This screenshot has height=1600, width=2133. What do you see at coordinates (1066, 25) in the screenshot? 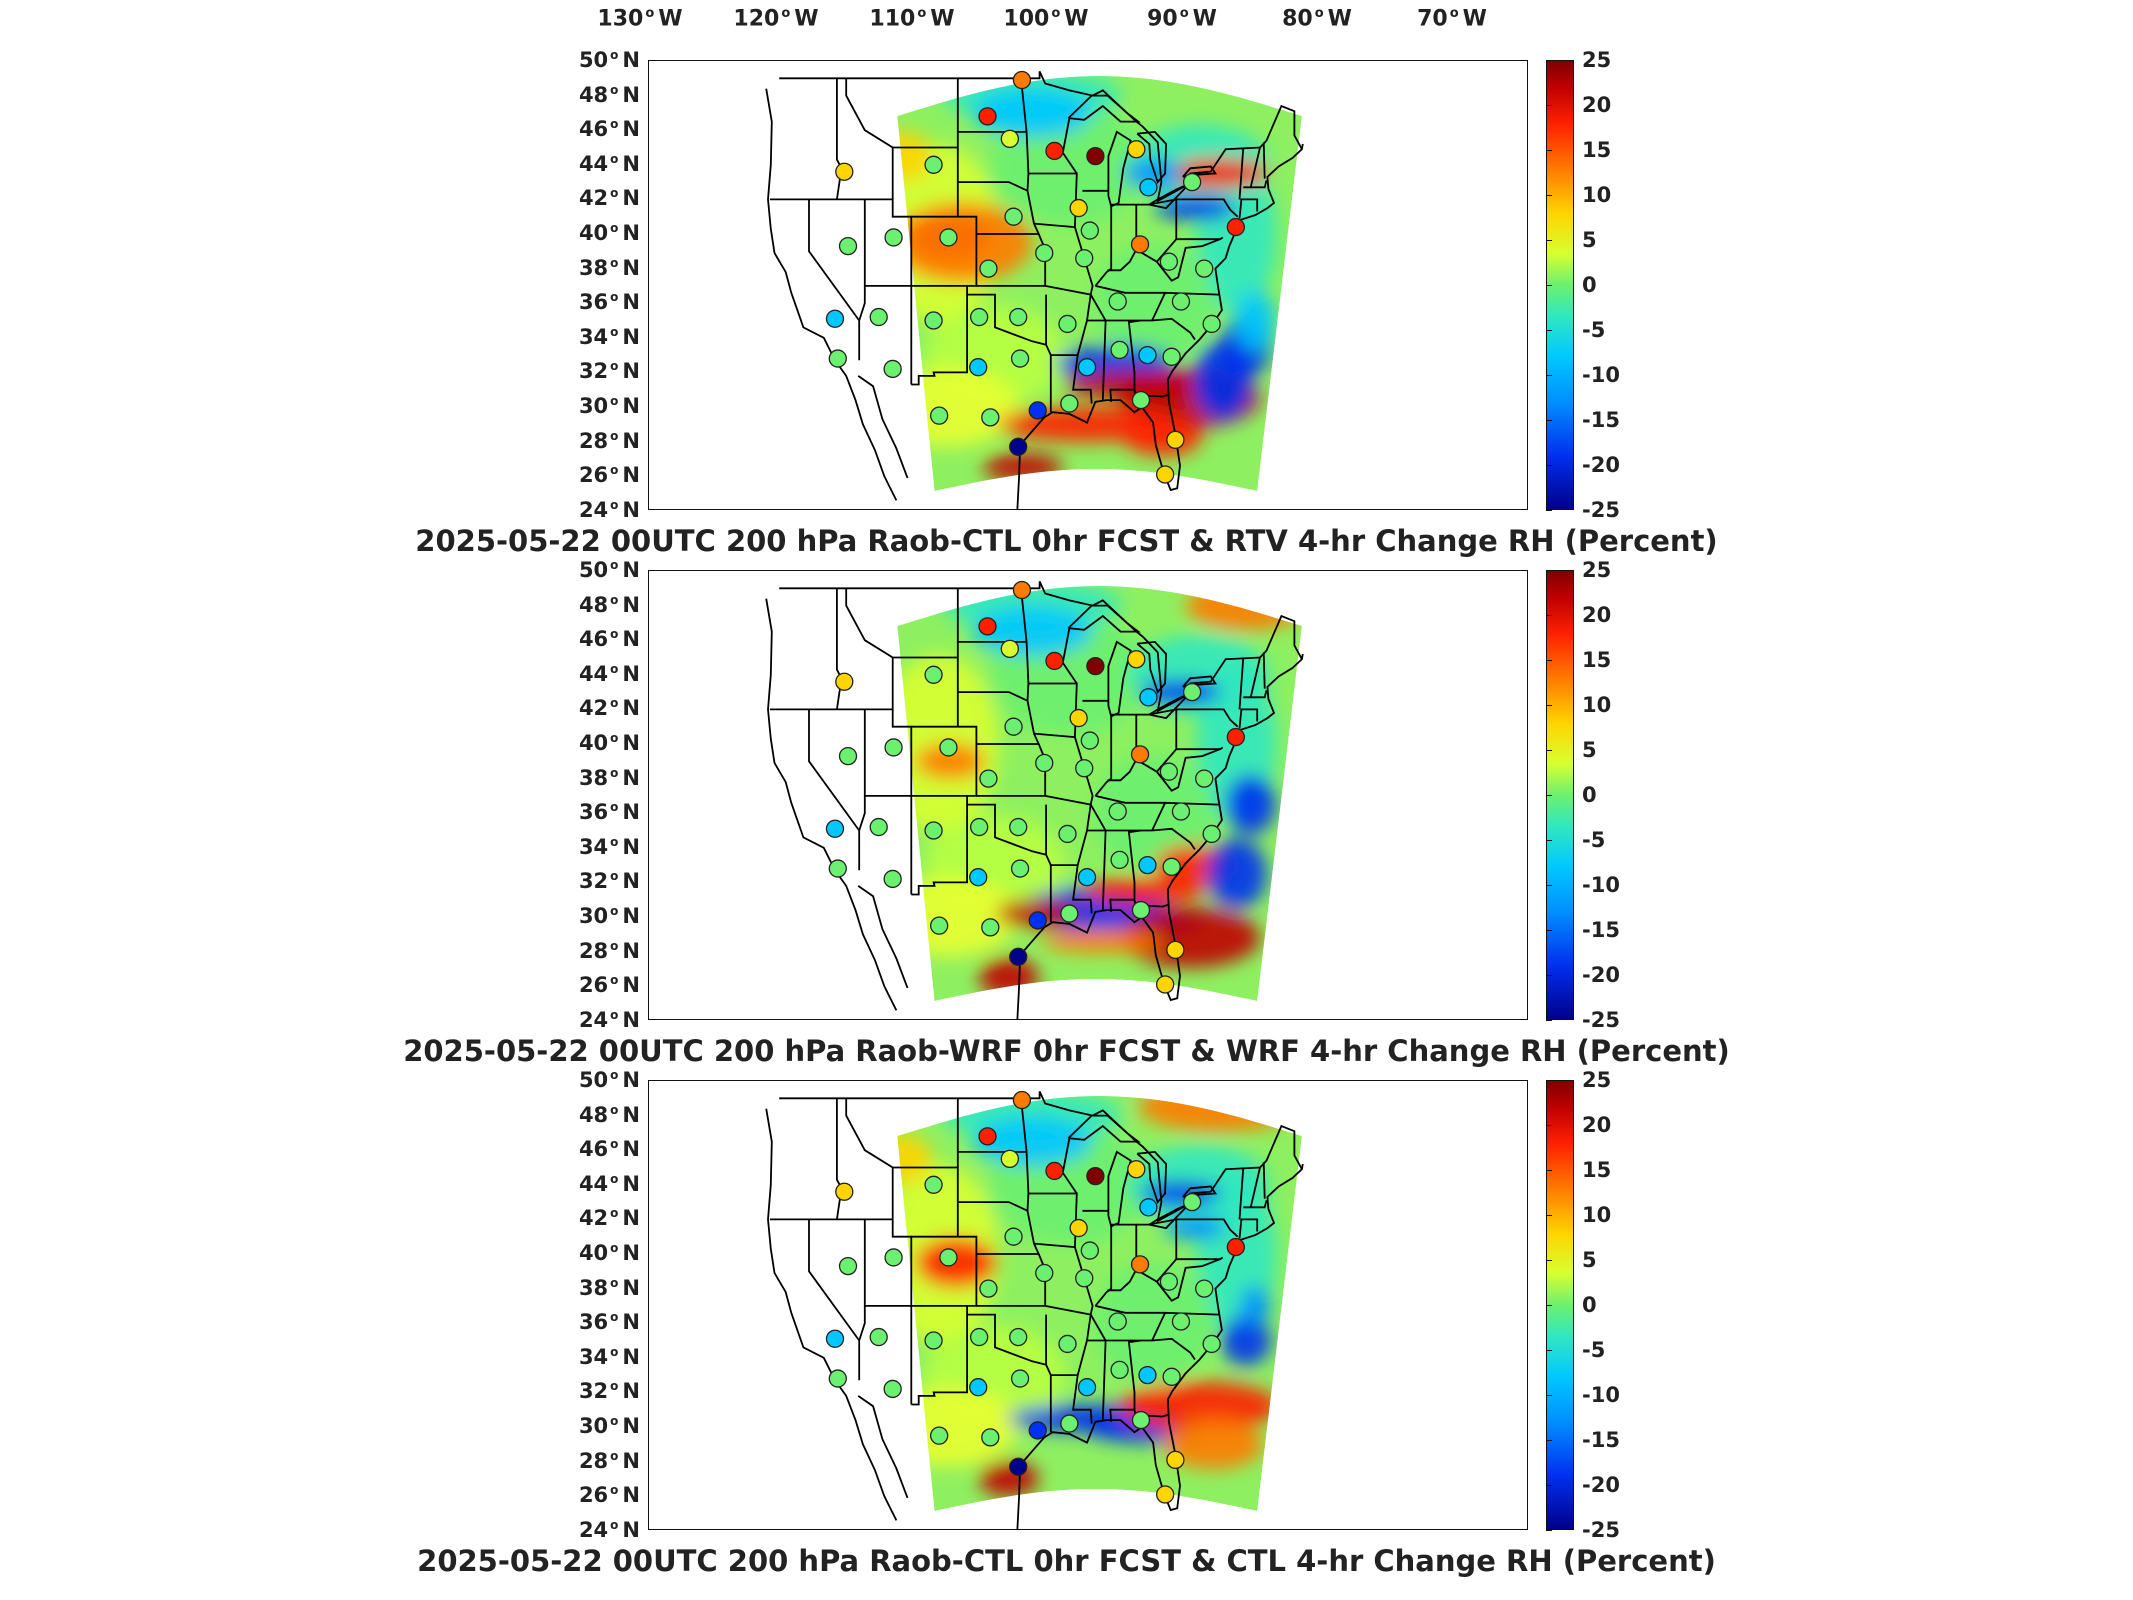
I see `longitude-axis: 130 o W 120 o W 110 o W 100 o W 90 o W 80 o W 70 o W` at bounding box center [1066, 25].